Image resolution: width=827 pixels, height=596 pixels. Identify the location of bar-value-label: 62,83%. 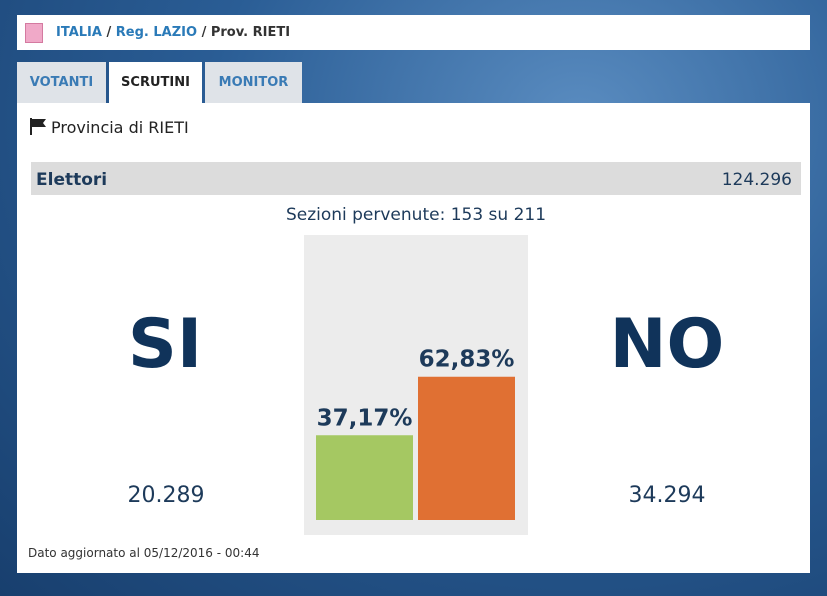
(467, 360).